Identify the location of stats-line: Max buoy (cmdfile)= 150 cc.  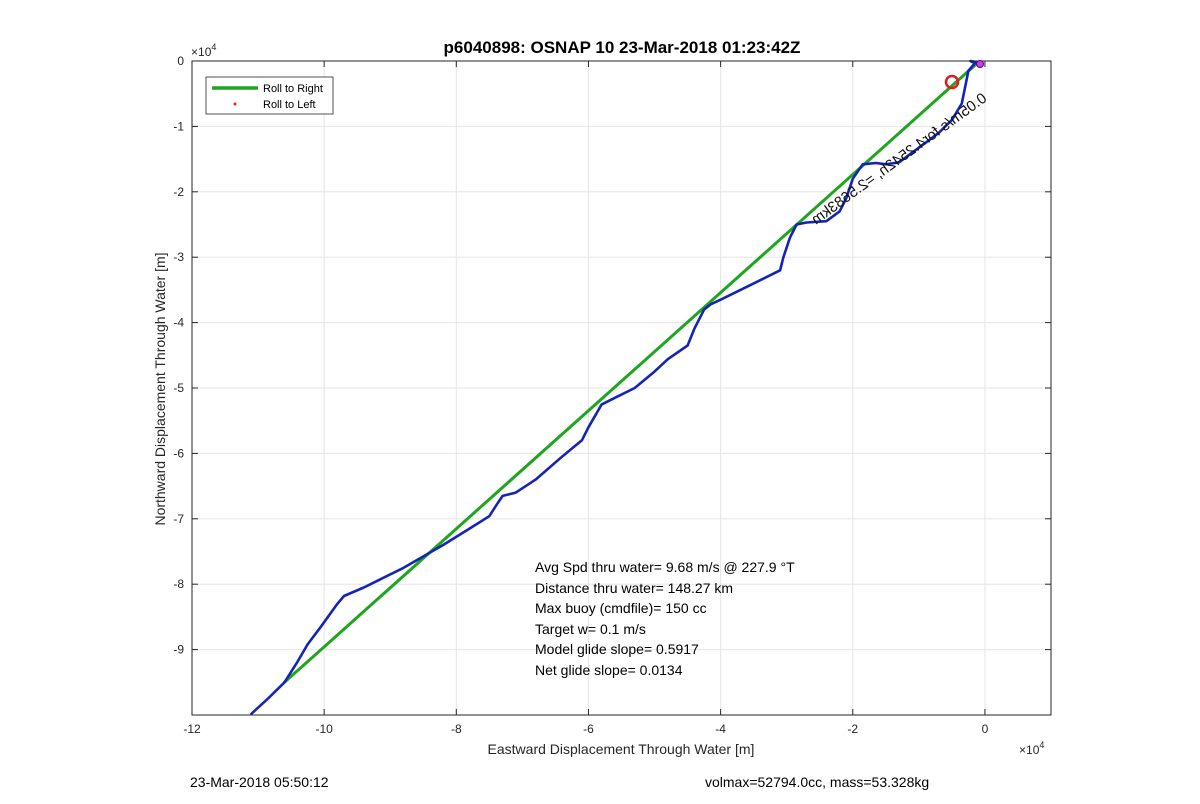
(621, 608).